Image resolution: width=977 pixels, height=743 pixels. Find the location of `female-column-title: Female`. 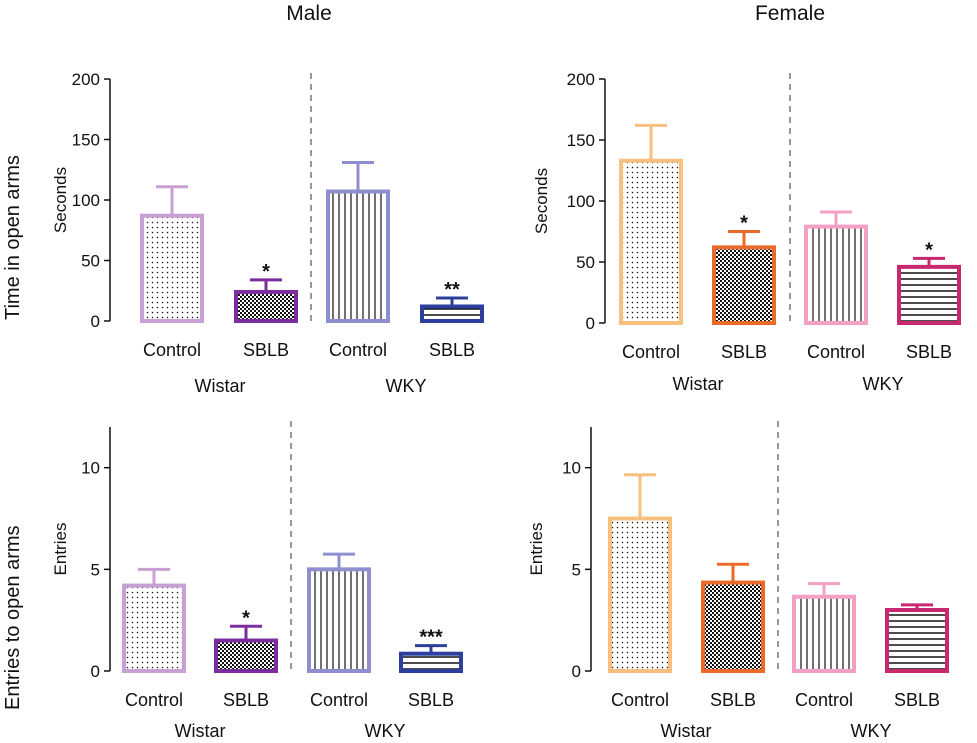

female-column-title: Female is located at coordinates (790, 13).